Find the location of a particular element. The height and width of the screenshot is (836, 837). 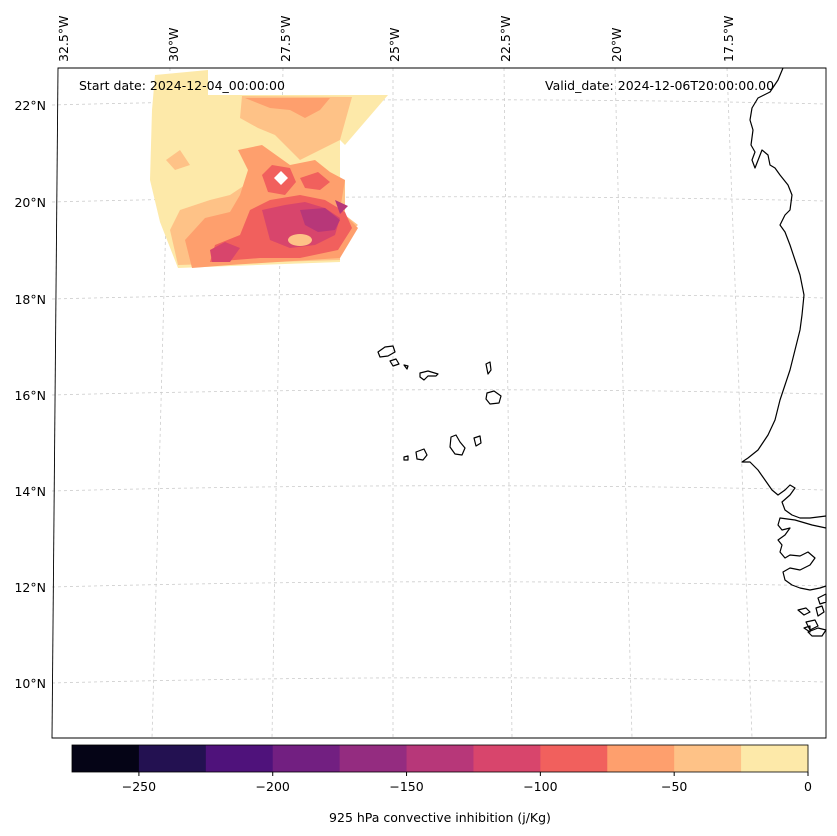

colorbar-frame is located at coordinates (440, 758).